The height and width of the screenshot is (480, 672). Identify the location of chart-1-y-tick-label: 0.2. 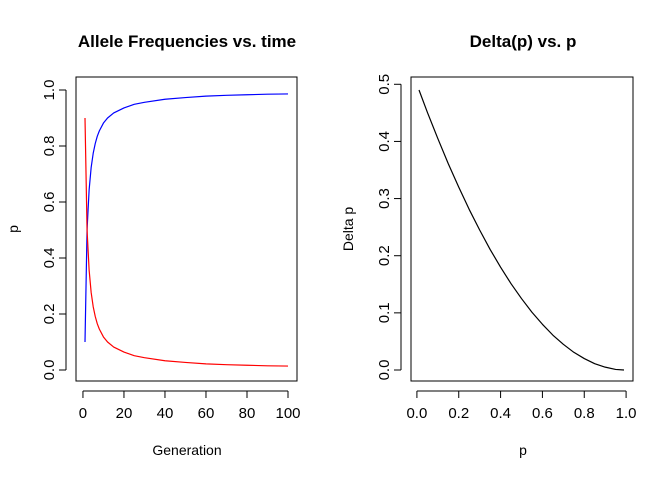
(49, 314).